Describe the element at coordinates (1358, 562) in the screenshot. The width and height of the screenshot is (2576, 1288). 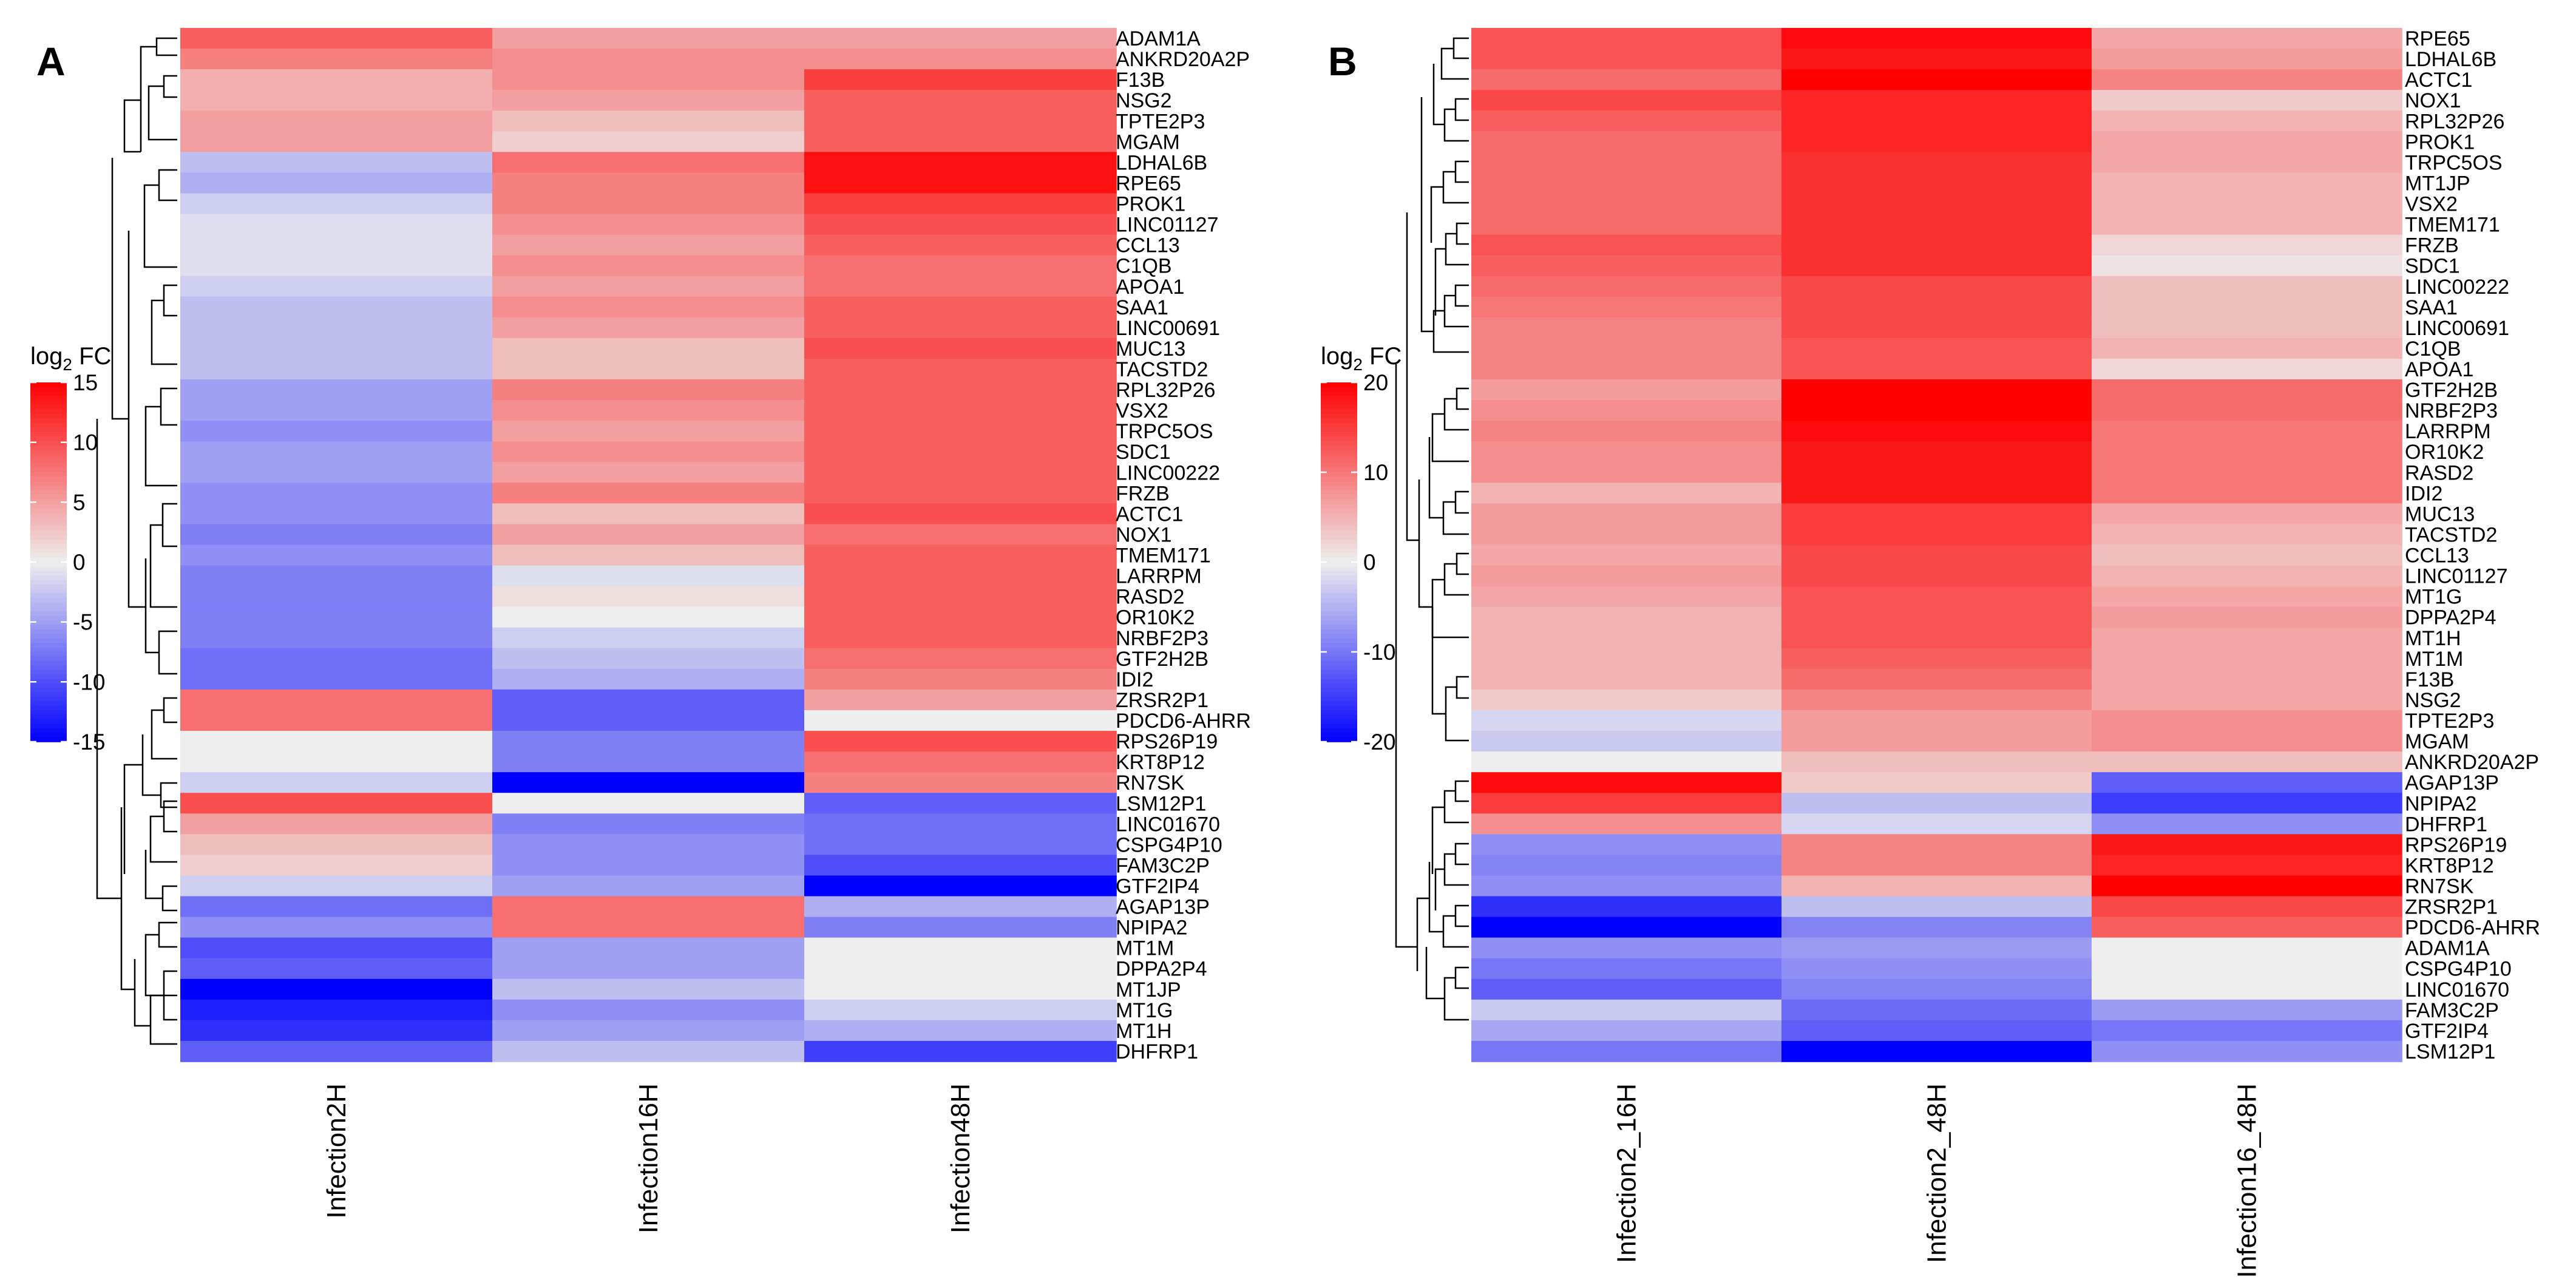
I see `legend-b-ticks: 20 10 0 -10 -20` at that location.